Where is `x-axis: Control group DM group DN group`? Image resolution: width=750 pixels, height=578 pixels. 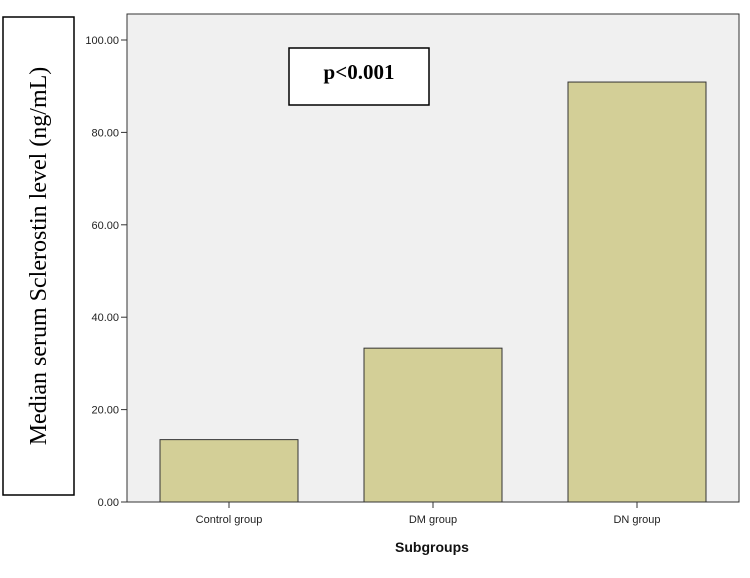
x-axis: Control group DM group DN group is located at coordinates (428, 514).